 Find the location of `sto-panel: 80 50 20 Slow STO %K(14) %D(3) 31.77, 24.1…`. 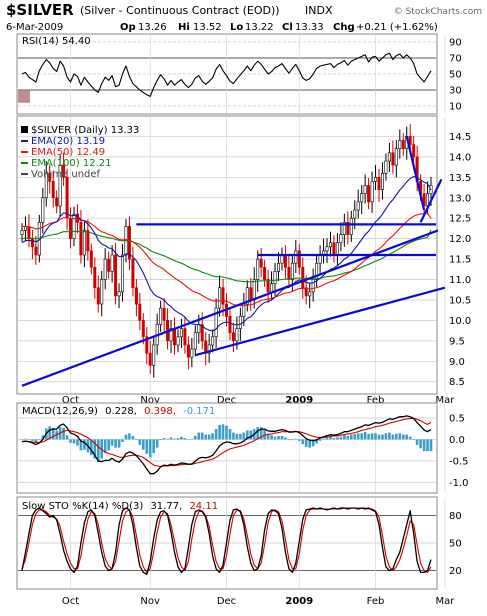

sto-panel: 80 50 20 Slow STO %K(14) %D(3) 31.77, 24.1… is located at coordinates (239, 543).